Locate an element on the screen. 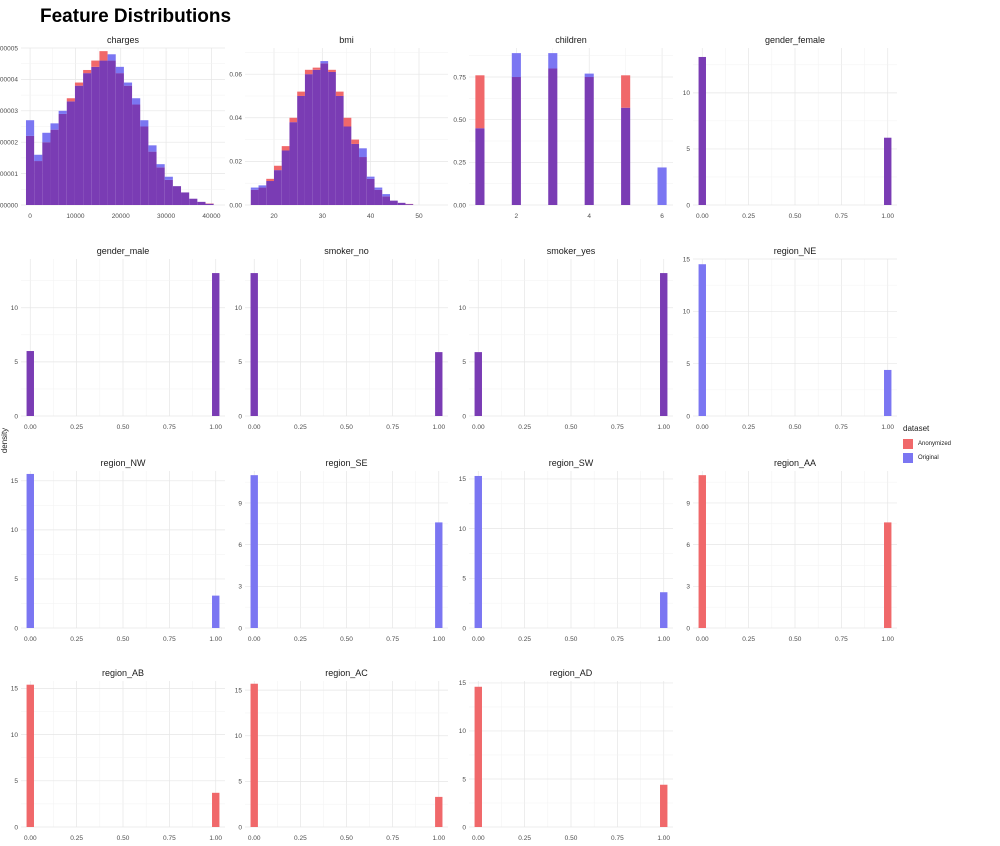 The width and height of the screenshot is (1000, 846). panel-1-xtick-label: 40 is located at coordinates (371, 216).